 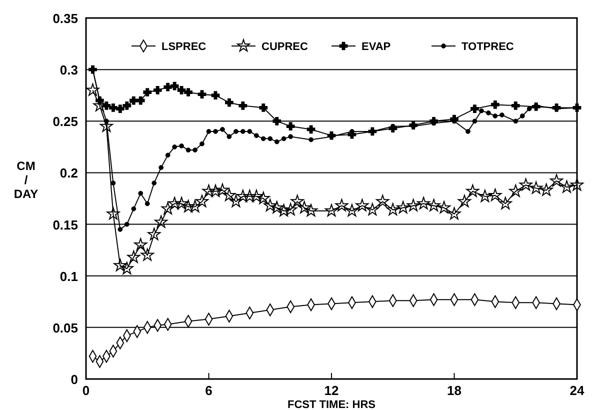 What do you see at coordinates (577, 390) in the screenshot?
I see `x-tick-label: 24` at bounding box center [577, 390].